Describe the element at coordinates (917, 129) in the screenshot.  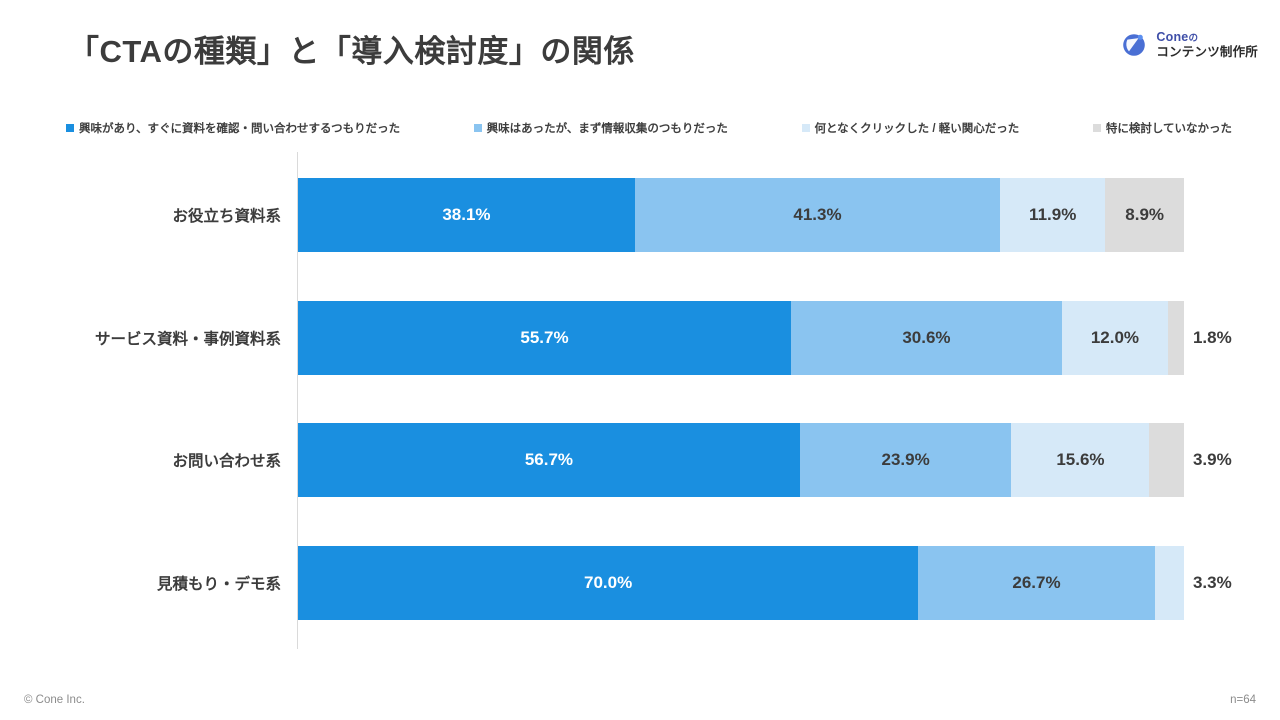
I see `legend-label-series3: 何となくクリックした / 軽い関心だった` at that location.